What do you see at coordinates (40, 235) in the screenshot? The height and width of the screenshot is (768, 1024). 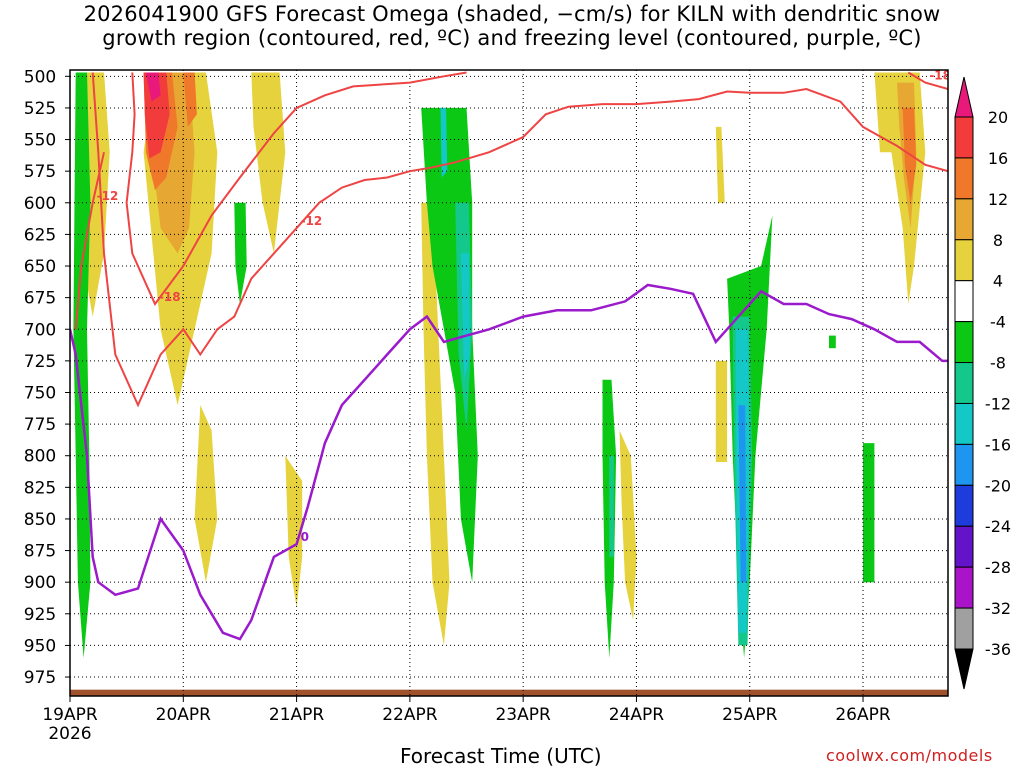 I see `ytick-label-625: 625` at bounding box center [40, 235].